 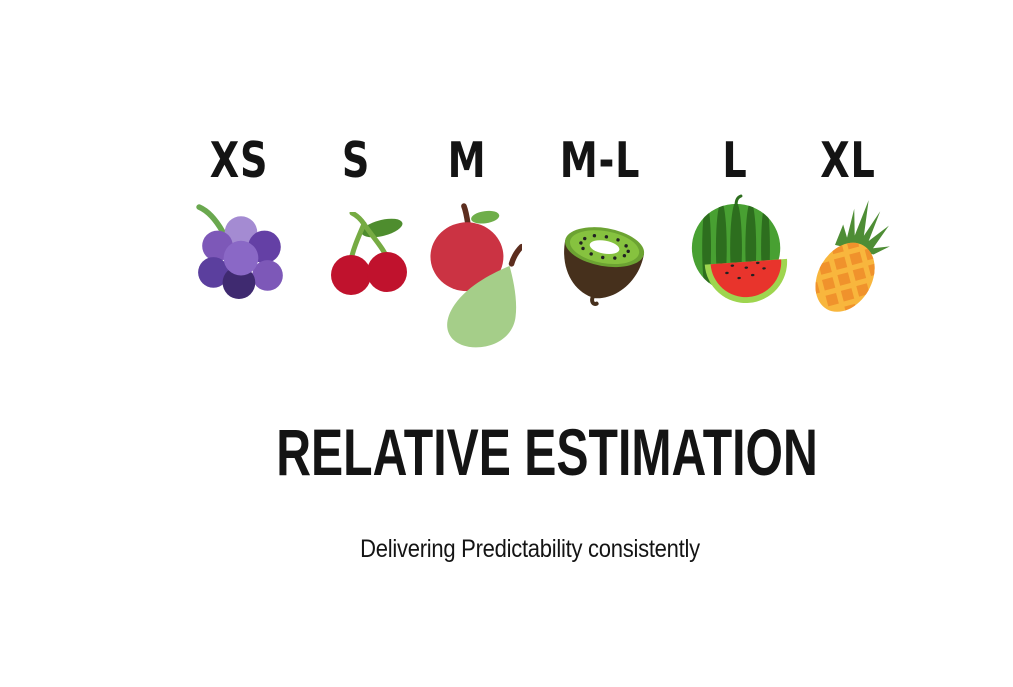 What do you see at coordinates (467, 160) in the screenshot?
I see `size-label-m: M` at bounding box center [467, 160].